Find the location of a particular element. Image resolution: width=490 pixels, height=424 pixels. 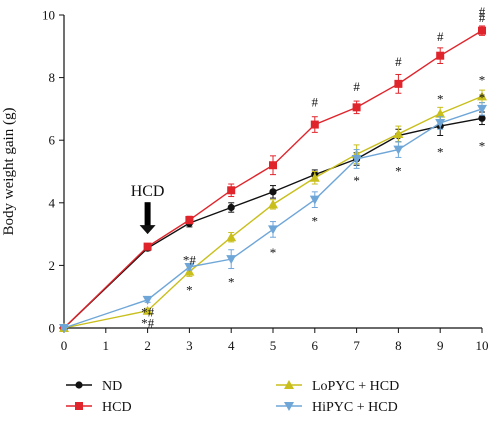

x-tick-label: 8 is located at coordinates (398, 345).